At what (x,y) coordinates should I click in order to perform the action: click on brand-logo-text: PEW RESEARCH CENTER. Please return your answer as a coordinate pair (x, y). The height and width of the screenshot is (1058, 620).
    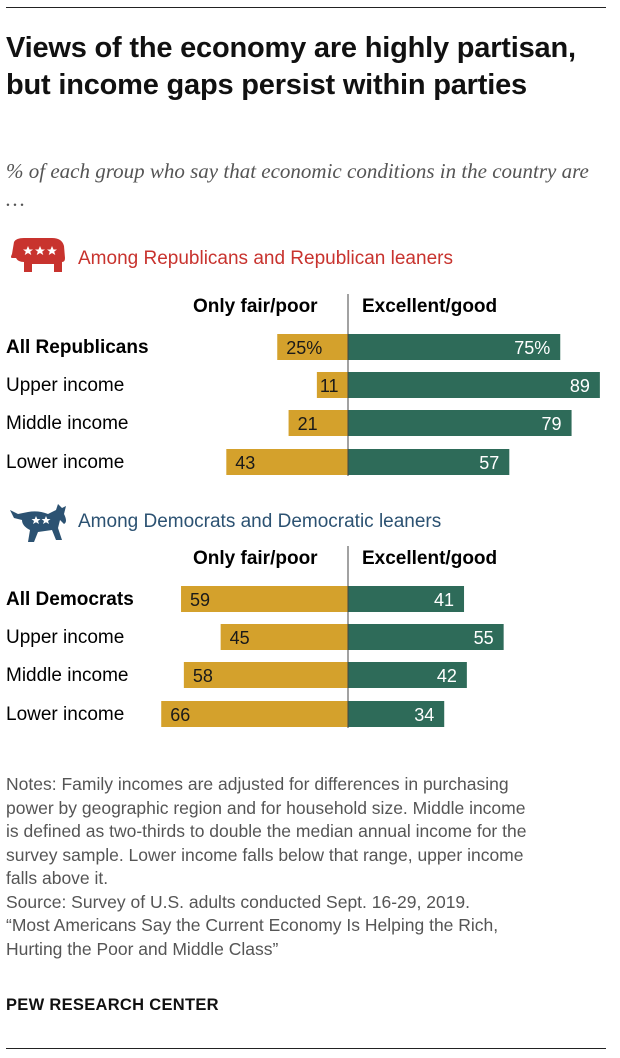
    Looking at the image, I should click on (112, 1005).